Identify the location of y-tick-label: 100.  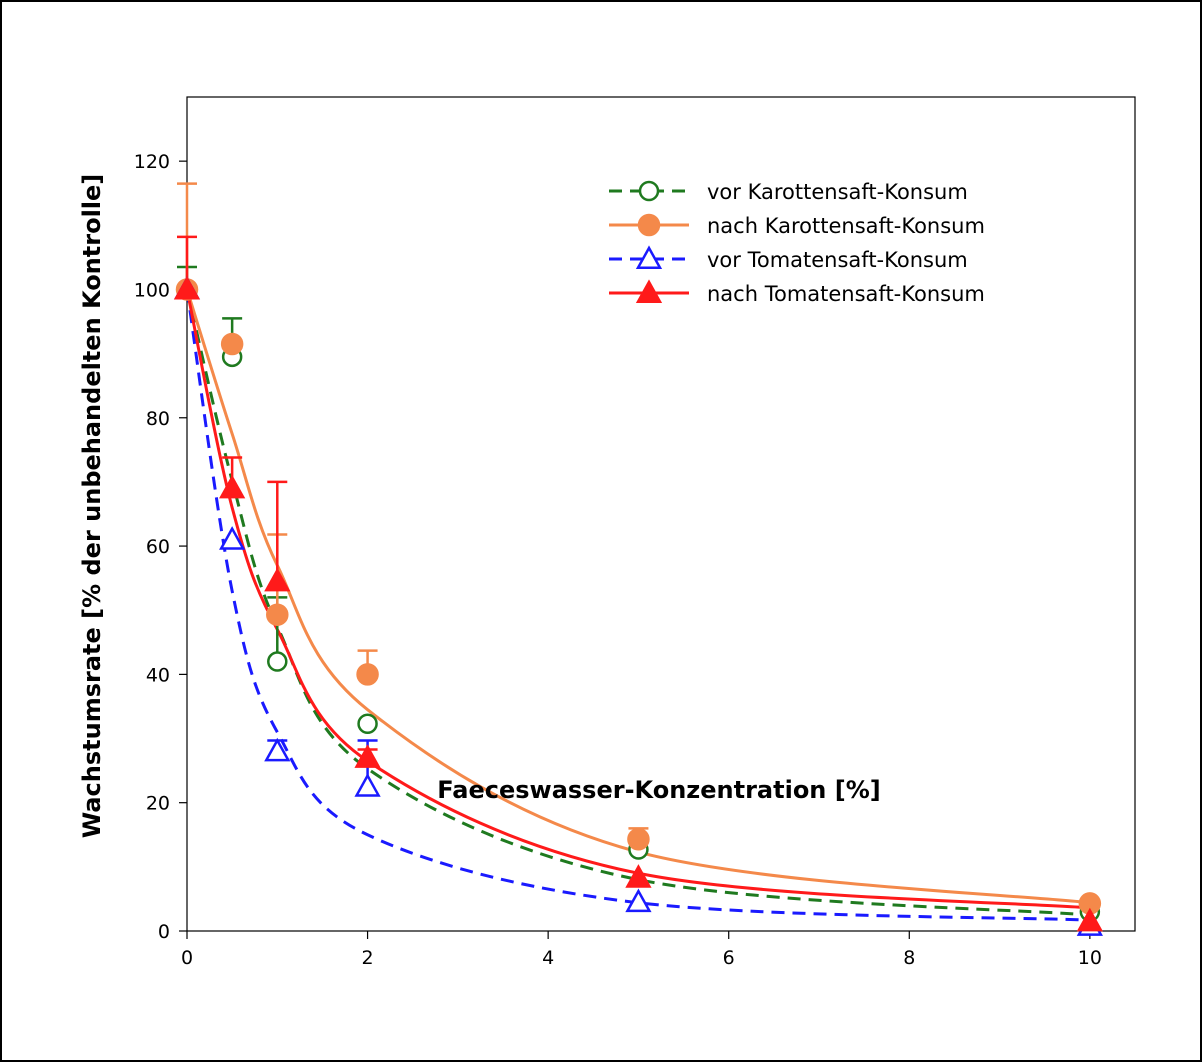
(152, 290).